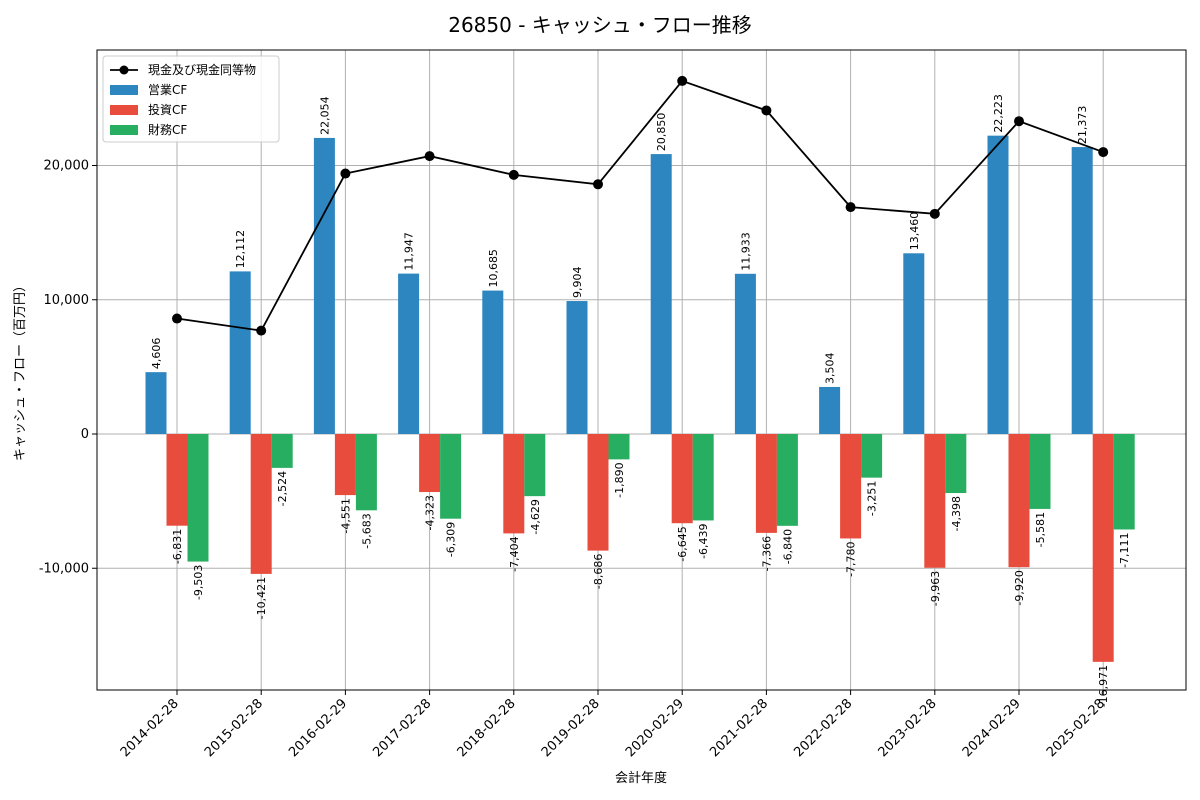 The width and height of the screenshot is (1200, 800). Describe the element at coordinates (318, 728) in the screenshot. I see `x-tick-label: 2016-02-29` at that location.